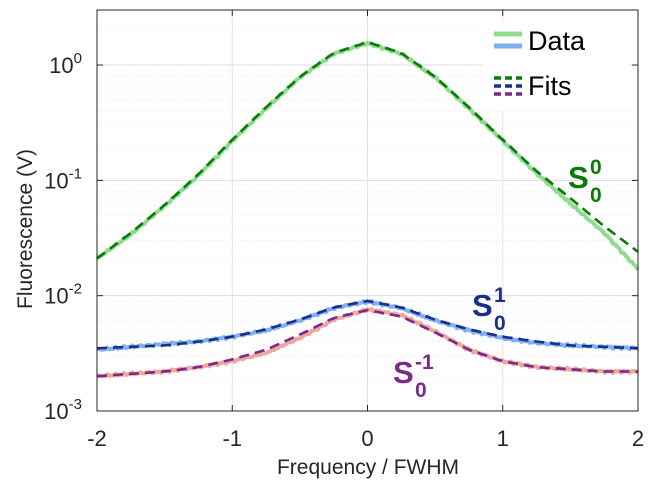 The image size is (657, 483). Describe the element at coordinates (578, 177) in the screenshot. I see `annotation-S00: S` at that location.